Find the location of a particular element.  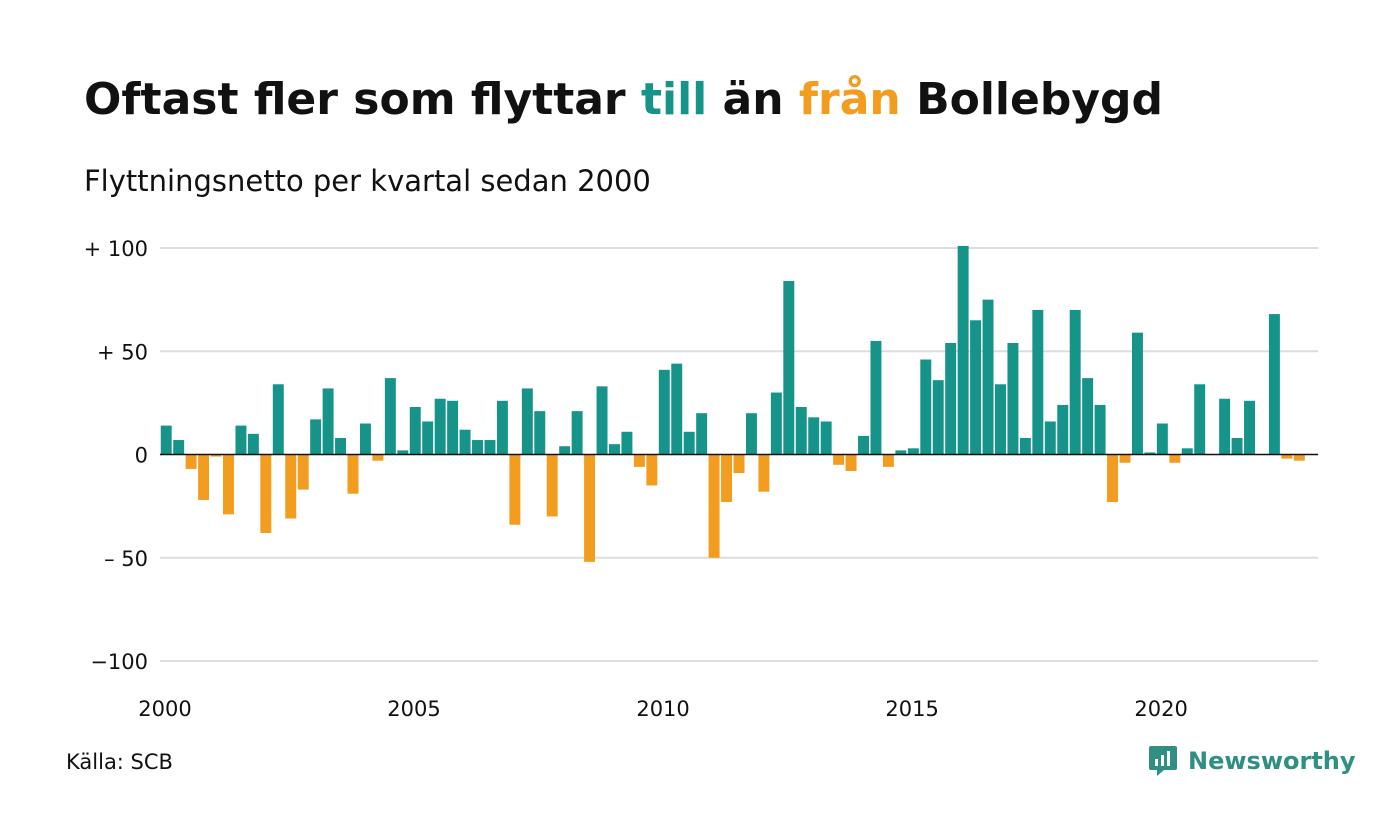

x-axis-labels: 2000 2005 2010 2015 2020 is located at coordinates (663, 709).